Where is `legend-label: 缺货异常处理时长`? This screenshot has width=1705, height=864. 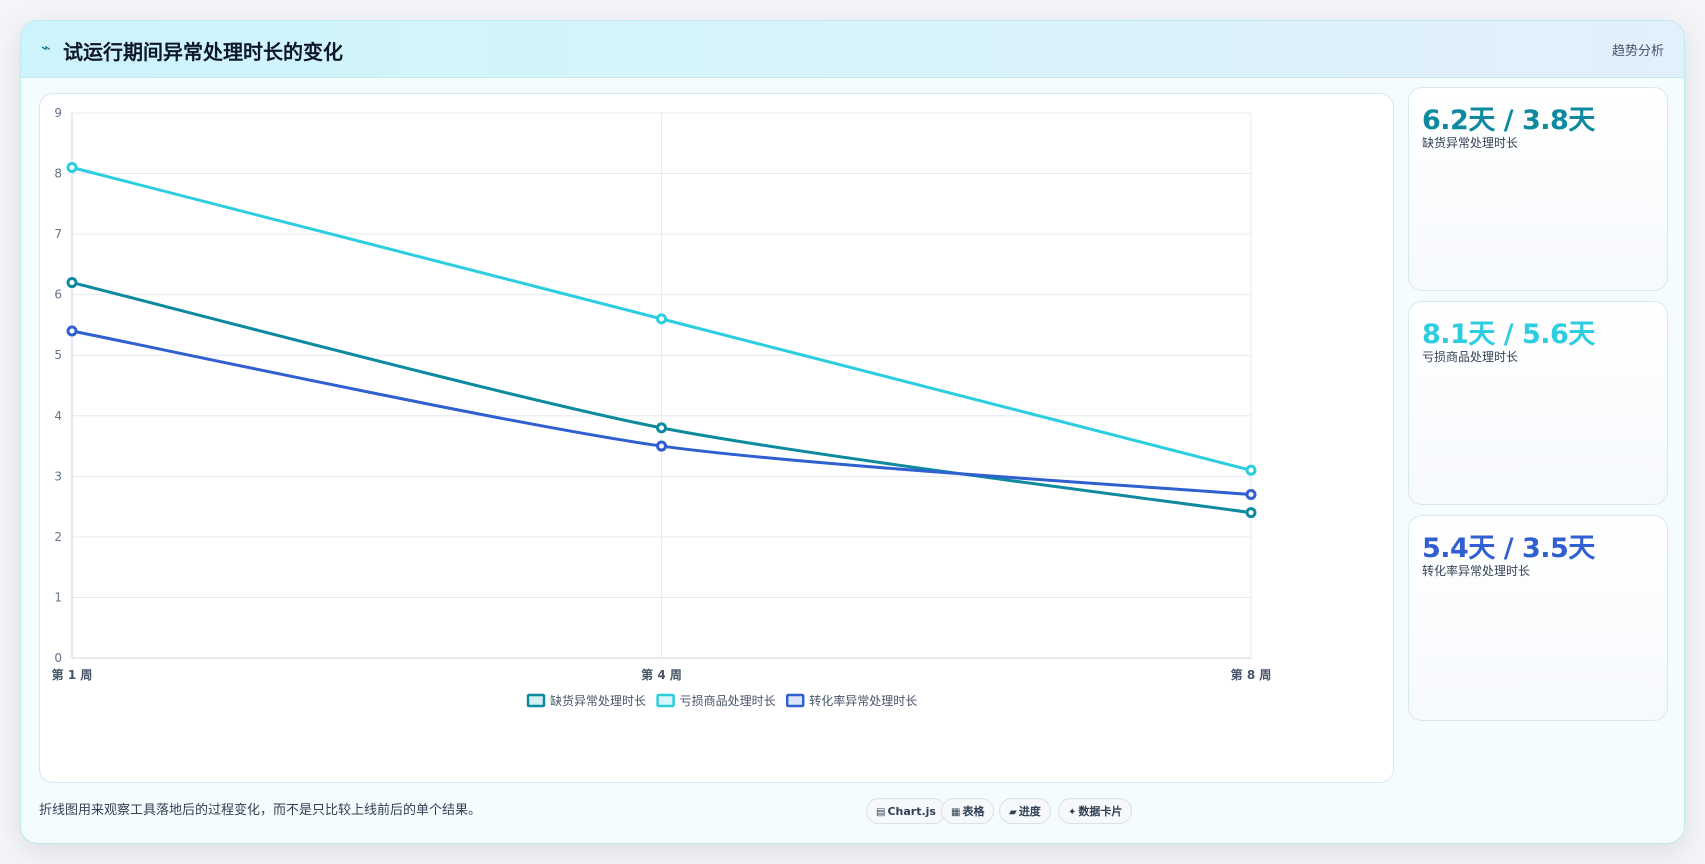 legend-label: 缺货异常处理时长 is located at coordinates (598, 700).